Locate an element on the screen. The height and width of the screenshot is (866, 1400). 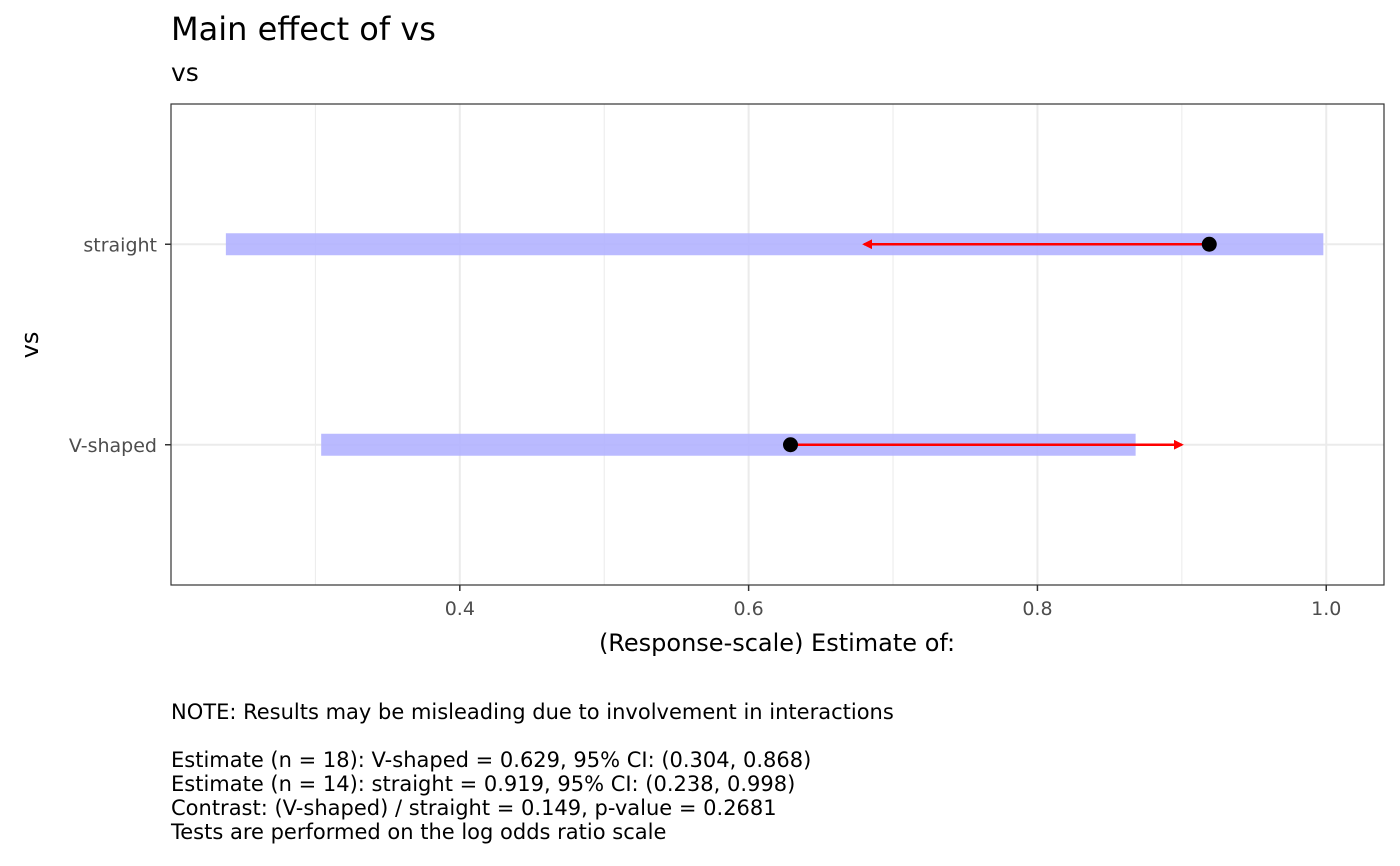
estimate-point-v-shaped is located at coordinates (790, 445).